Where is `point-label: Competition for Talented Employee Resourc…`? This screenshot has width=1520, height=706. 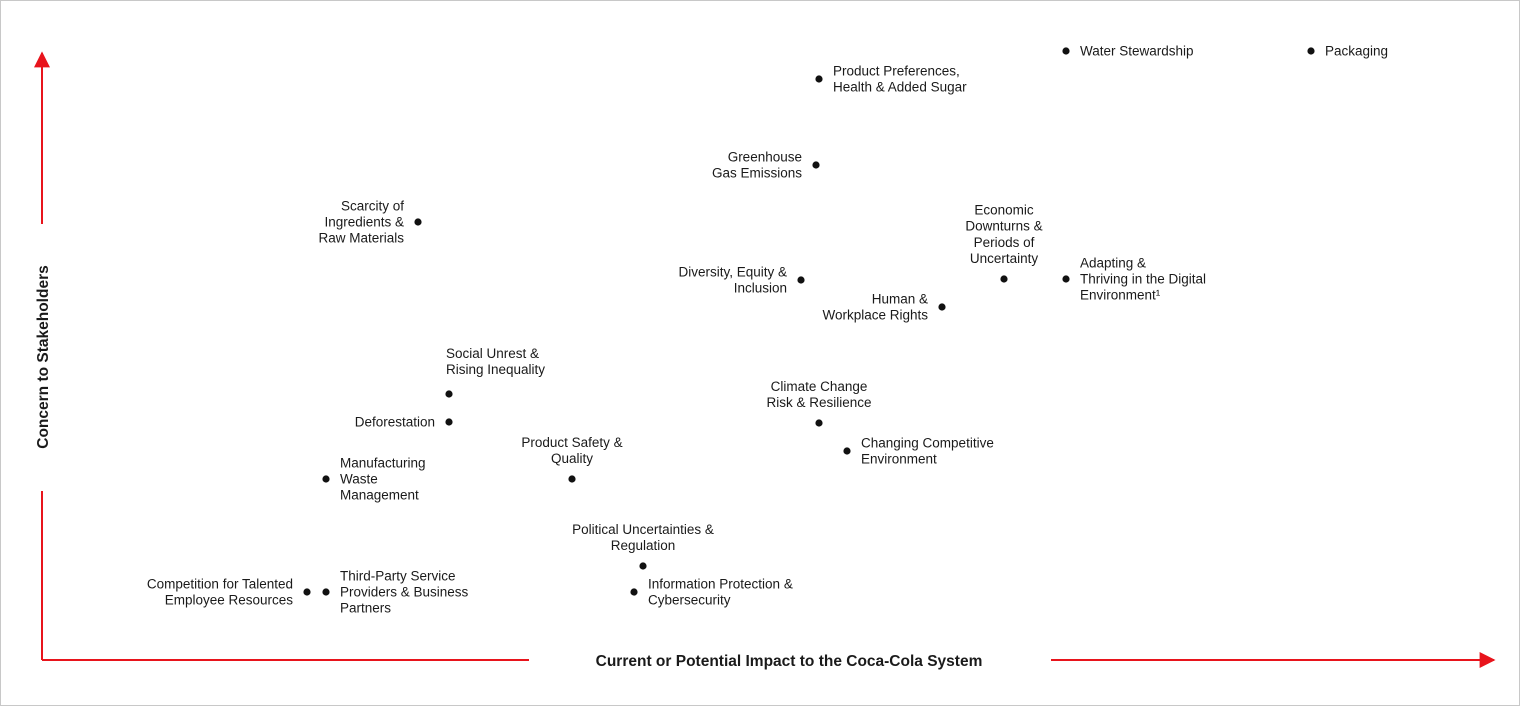 point-label: Competition for Talented Employee Resourc… is located at coordinates (220, 591).